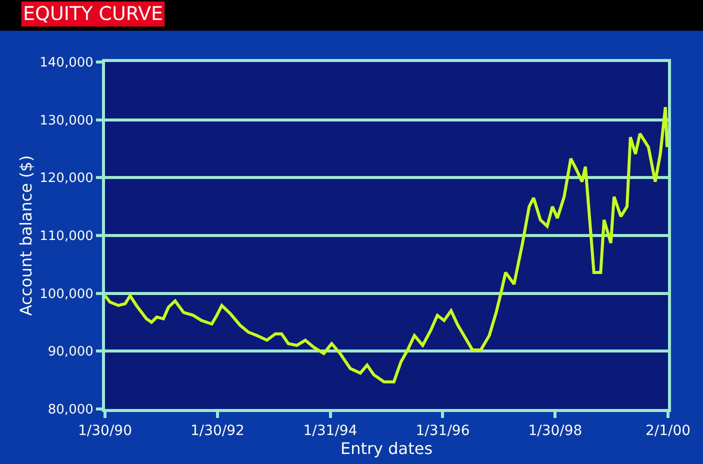  Describe the element at coordinates (386, 448) in the screenshot. I see `x-axis-title: Entry dates` at that location.